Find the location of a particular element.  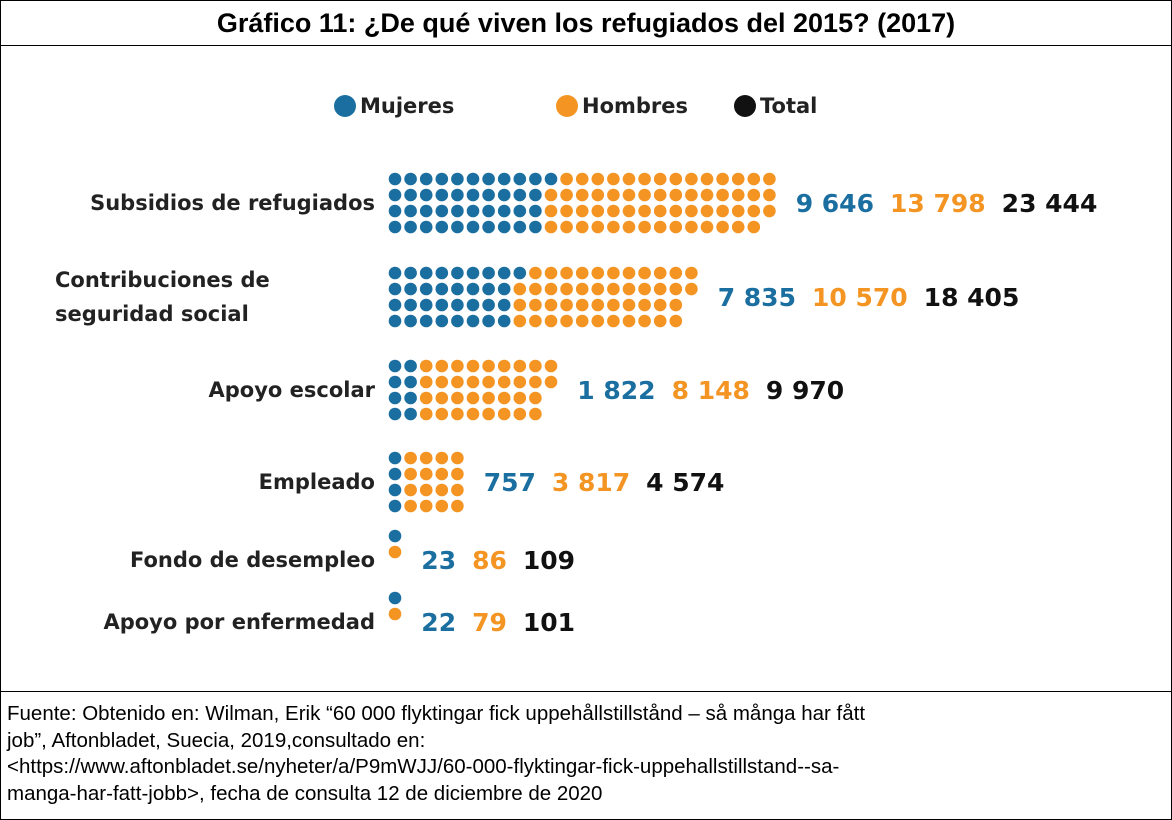

value-label: 757 is located at coordinates (510, 482).